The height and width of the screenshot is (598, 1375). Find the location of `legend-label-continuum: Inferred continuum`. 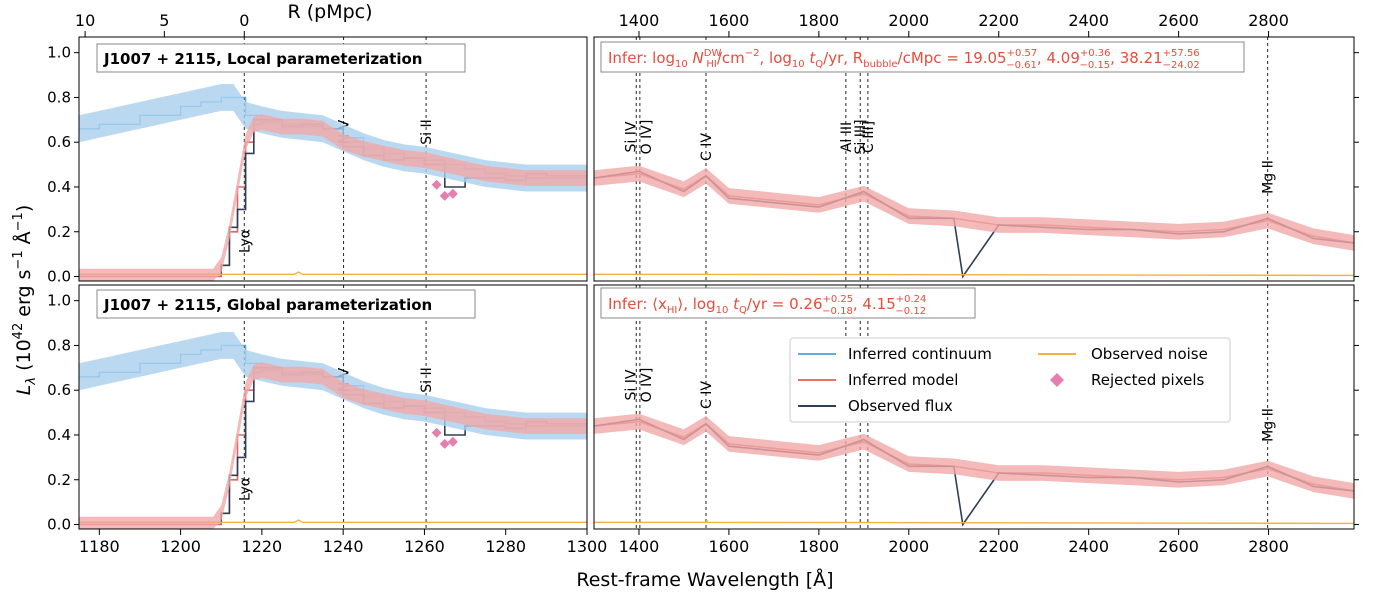

legend-label-continuum: Inferred continuum is located at coordinates (920, 354).